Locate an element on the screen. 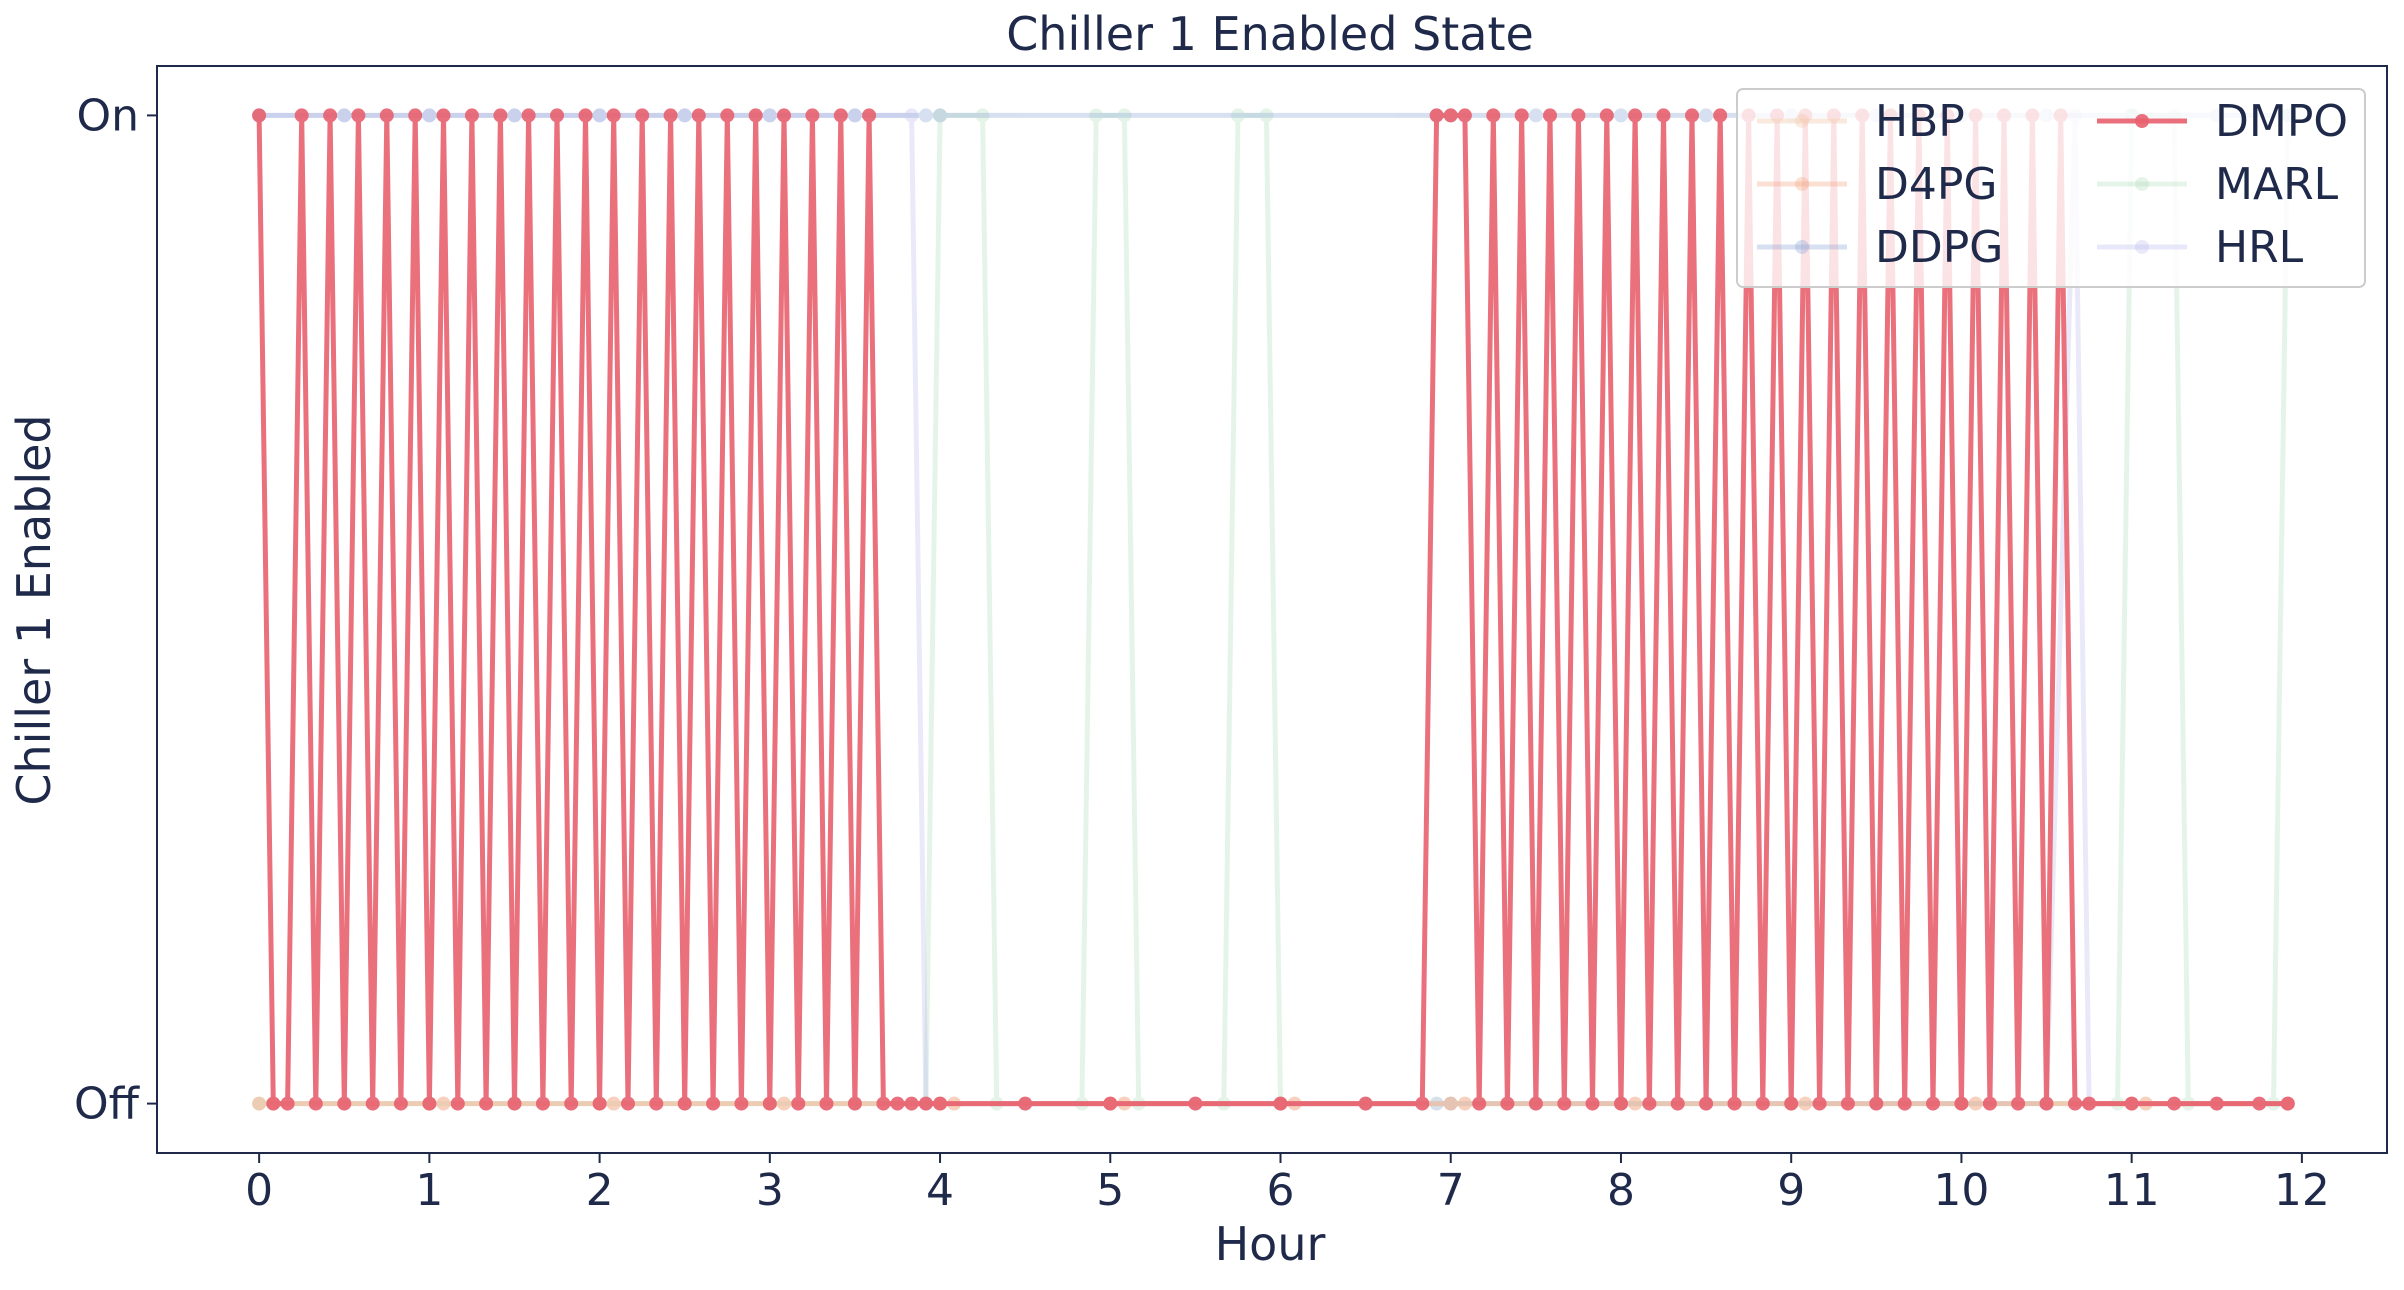 This screenshot has width=2404, height=1290. x-tick-label: 7 is located at coordinates (1451, 1190).